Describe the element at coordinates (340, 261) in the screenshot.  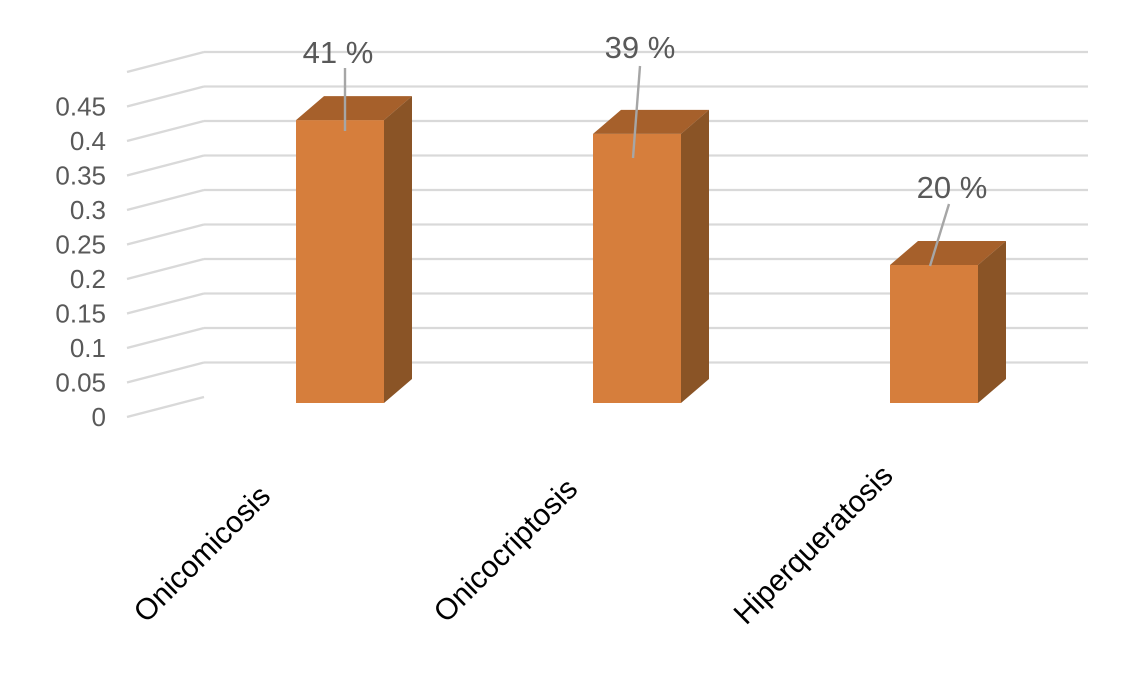
I see `bar-front-face-onicomicosis` at that location.